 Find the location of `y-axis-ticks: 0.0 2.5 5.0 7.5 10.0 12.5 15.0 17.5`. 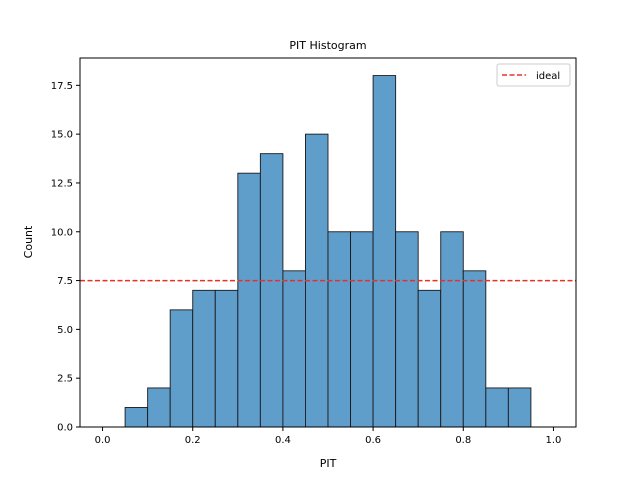

y-axis-ticks: 0.0 2.5 5.0 7.5 10.0 12.5 15.0 17.5 is located at coordinates (65, 257).